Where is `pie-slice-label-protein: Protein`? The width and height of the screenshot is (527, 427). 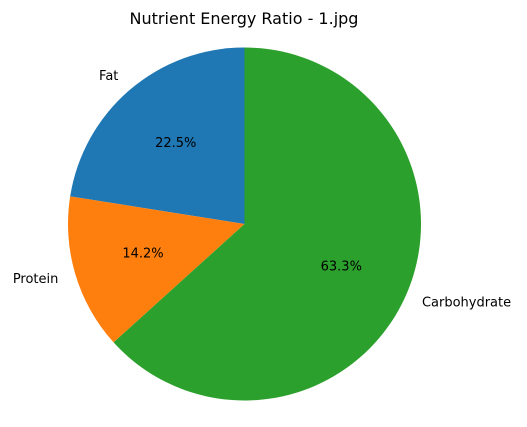 pie-slice-label-protein: Protein is located at coordinates (36, 279).